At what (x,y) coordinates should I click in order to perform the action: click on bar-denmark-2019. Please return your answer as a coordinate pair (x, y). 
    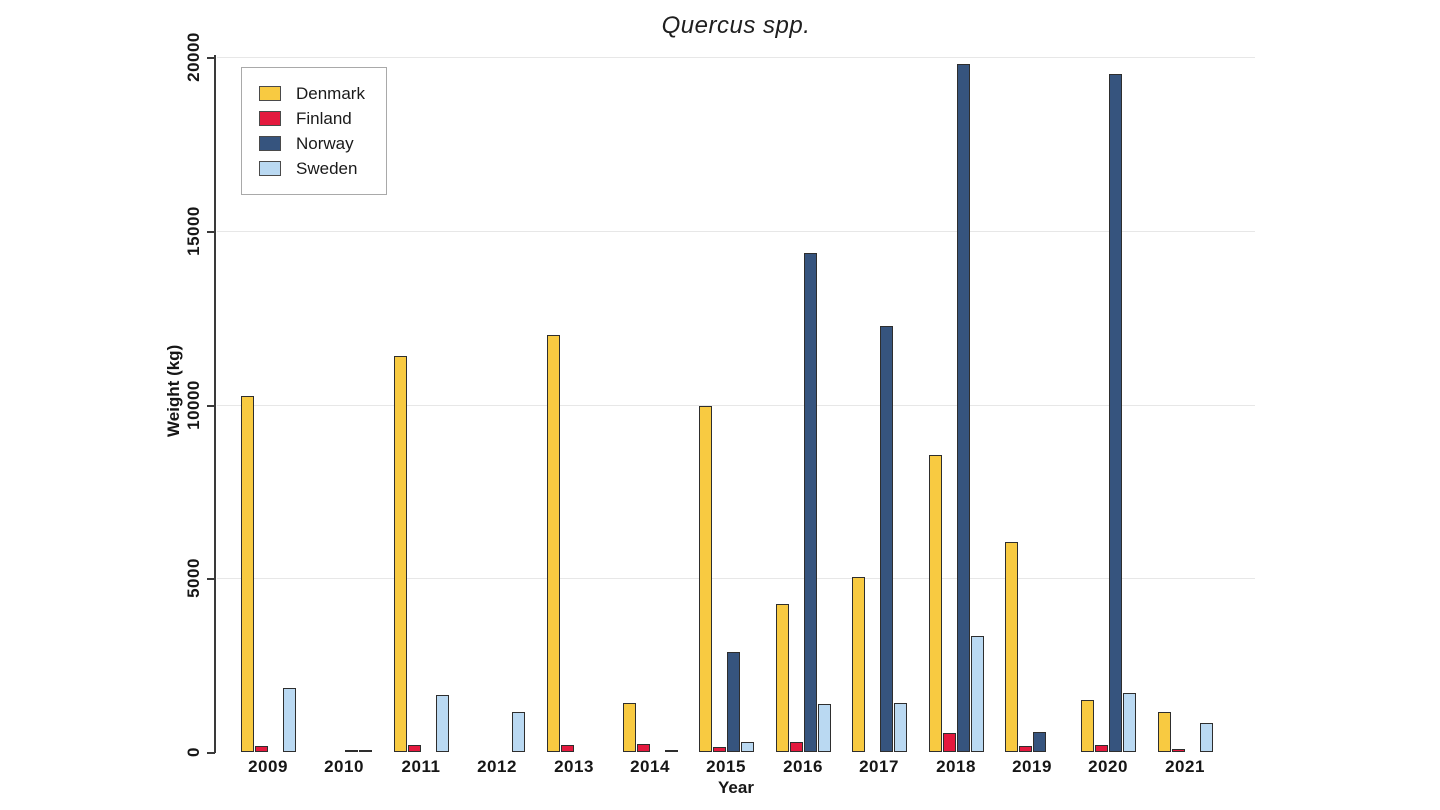
    Looking at the image, I should click on (1011, 647).